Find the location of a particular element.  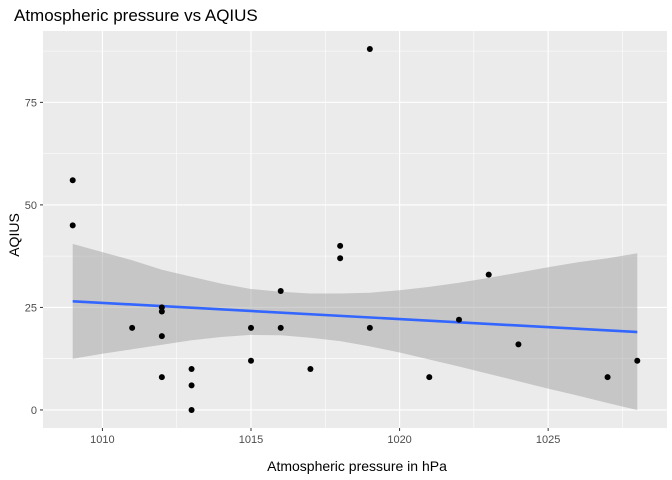

y-tick-label: 50 is located at coordinates (31, 206).